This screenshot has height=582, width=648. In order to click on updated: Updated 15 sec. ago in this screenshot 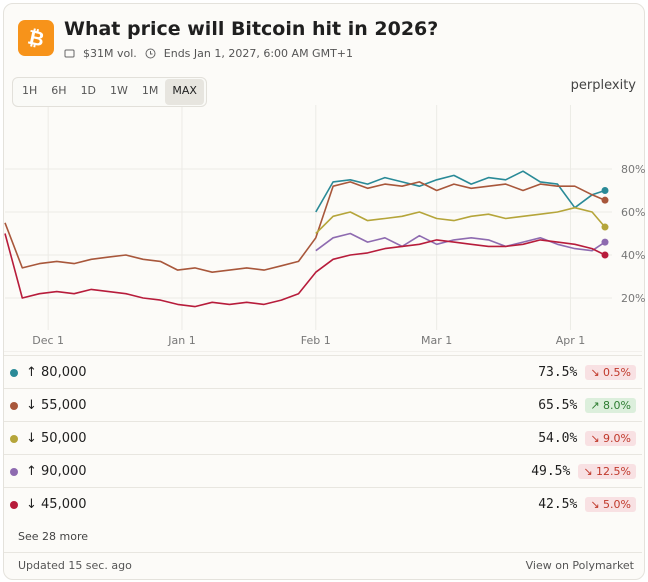, I will do `click(75, 565)`.